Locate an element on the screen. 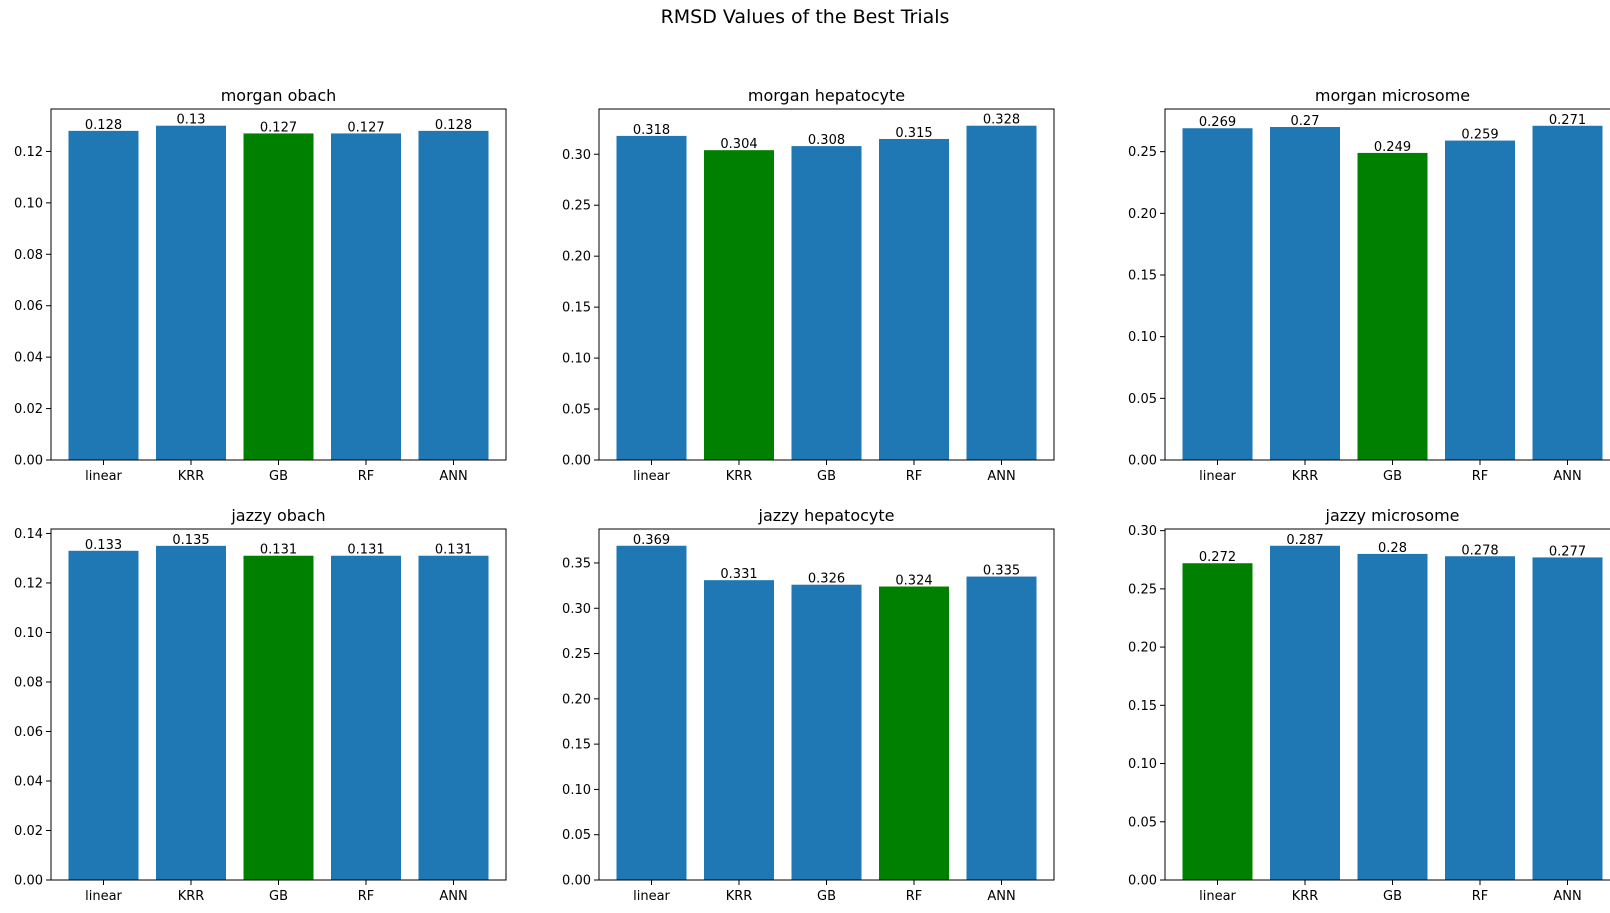 The width and height of the screenshot is (1610, 913). bar-value-label: 0.27 is located at coordinates (1305, 121).